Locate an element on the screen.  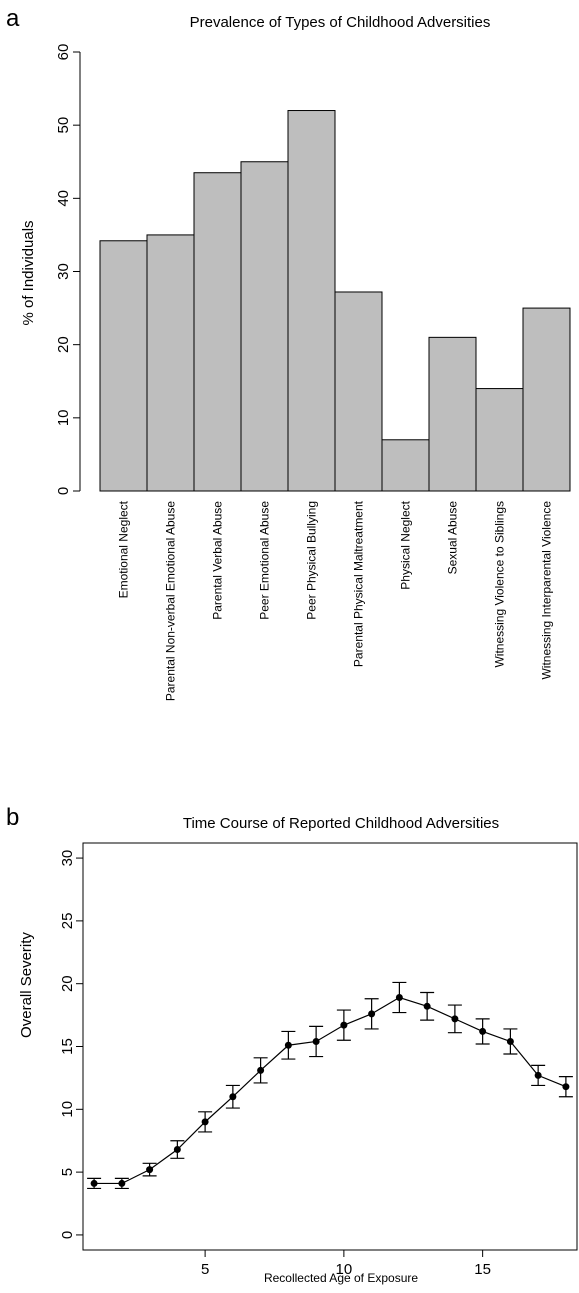
category-label: Peer Physical Bullying is located at coordinates (312, 560).